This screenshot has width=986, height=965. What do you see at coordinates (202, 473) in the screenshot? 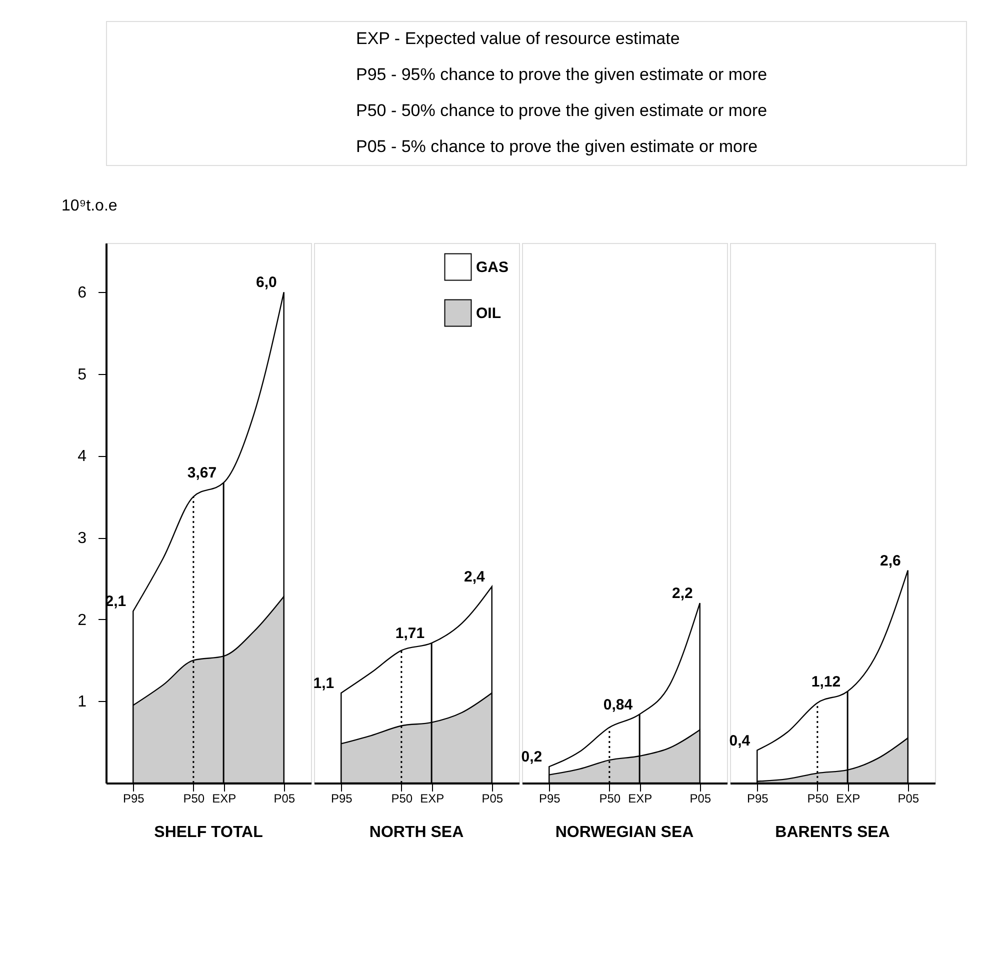
I see `data-label: 3,67` at bounding box center [202, 473].